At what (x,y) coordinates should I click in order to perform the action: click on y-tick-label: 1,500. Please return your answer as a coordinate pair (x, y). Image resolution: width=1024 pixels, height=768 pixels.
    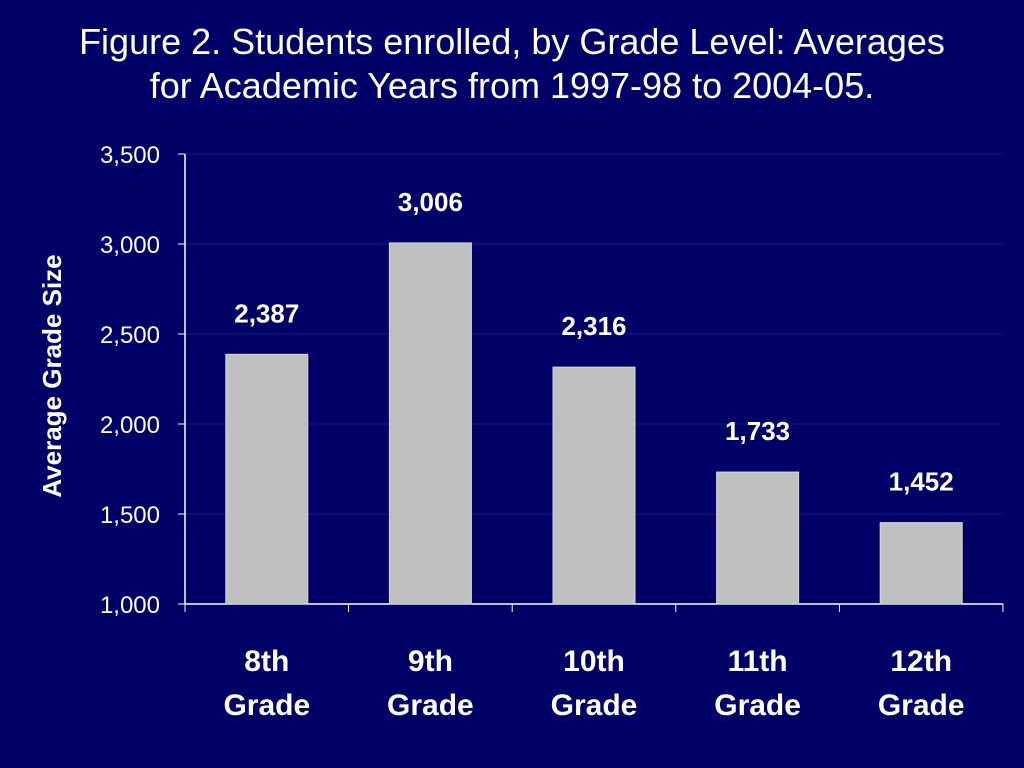
    Looking at the image, I should click on (130, 515).